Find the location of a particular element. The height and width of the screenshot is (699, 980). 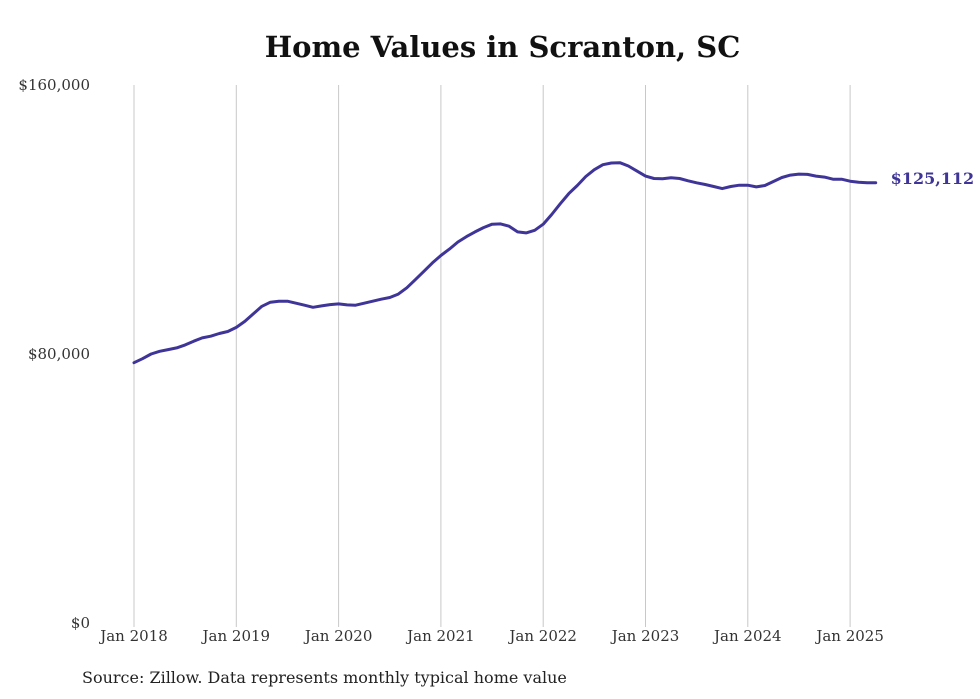

y-axis-tick-labels: $160,000 $80,000 $0 is located at coordinates (54, 354).